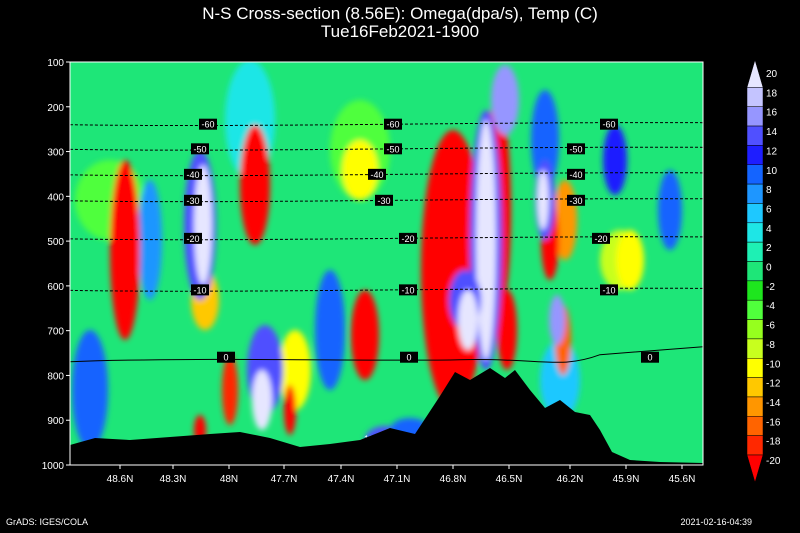  I want to click on colorbar-label: 4, so click(769, 229).